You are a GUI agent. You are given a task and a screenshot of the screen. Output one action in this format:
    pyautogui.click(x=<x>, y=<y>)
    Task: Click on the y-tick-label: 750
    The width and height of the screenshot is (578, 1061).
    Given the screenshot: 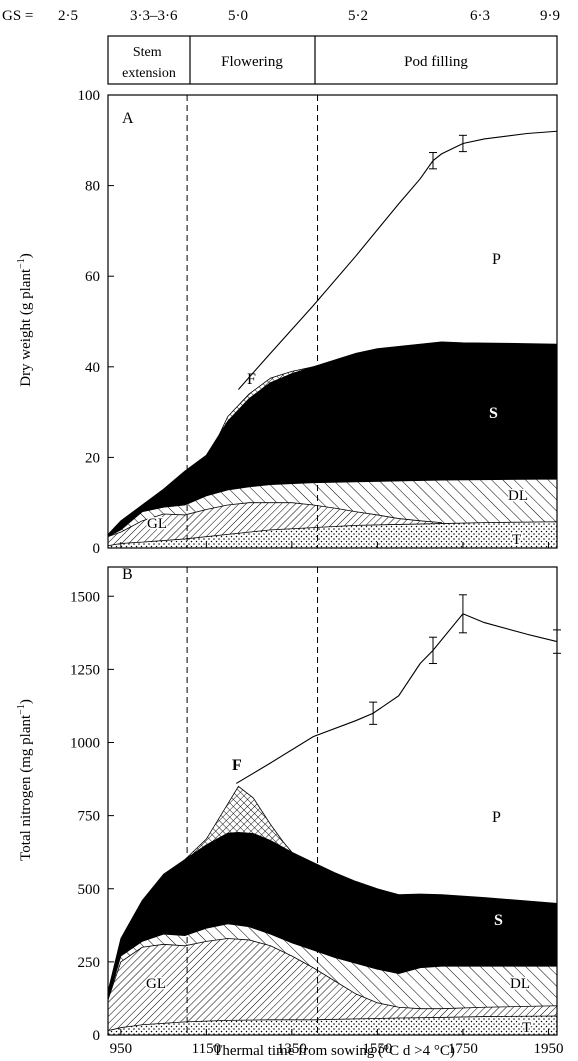 What is the action you would take?
    pyautogui.click(x=89, y=817)
    